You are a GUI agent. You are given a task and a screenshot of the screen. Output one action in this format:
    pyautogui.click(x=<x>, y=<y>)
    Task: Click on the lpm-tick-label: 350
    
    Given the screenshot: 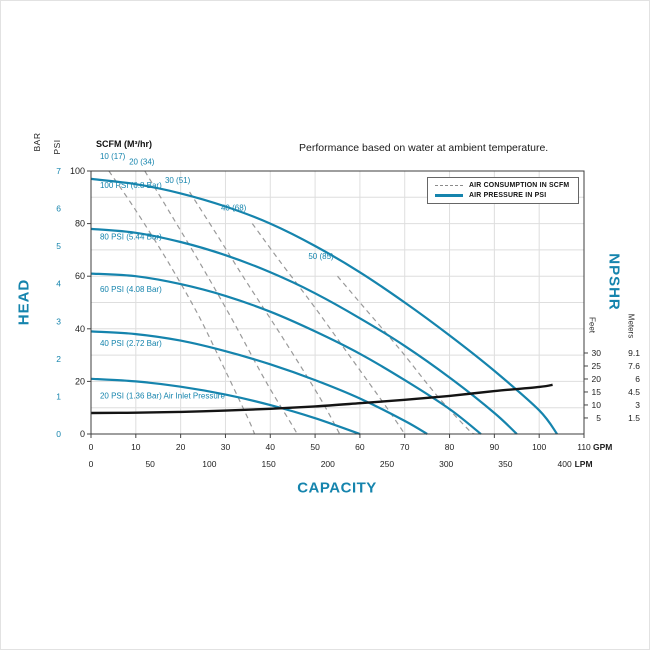 What is the action you would take?
    pyautogui.click(x=505, y=464)
    